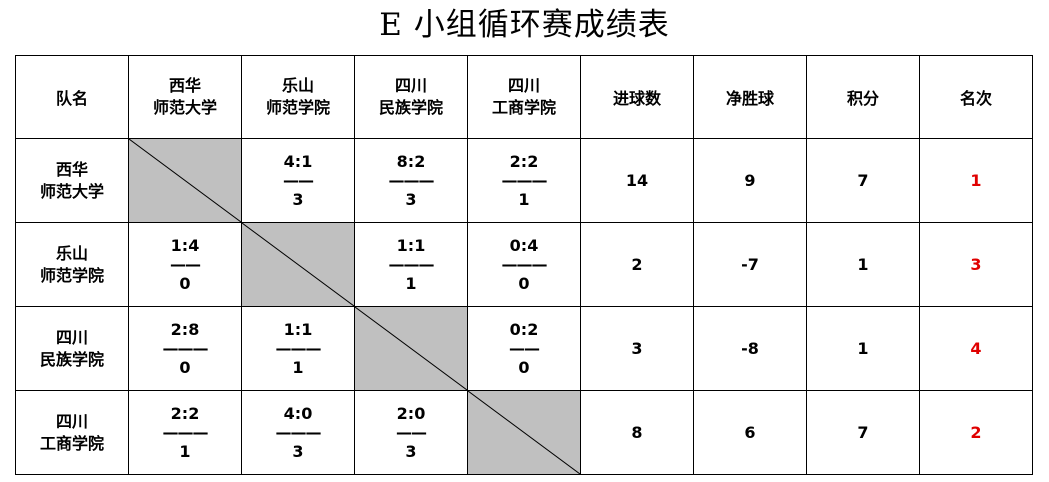 This screenshot has width=1049, height=482. Describe the element at coordinates (637, 180) in the screenshot. I see `goals-cell: 14` at that location.